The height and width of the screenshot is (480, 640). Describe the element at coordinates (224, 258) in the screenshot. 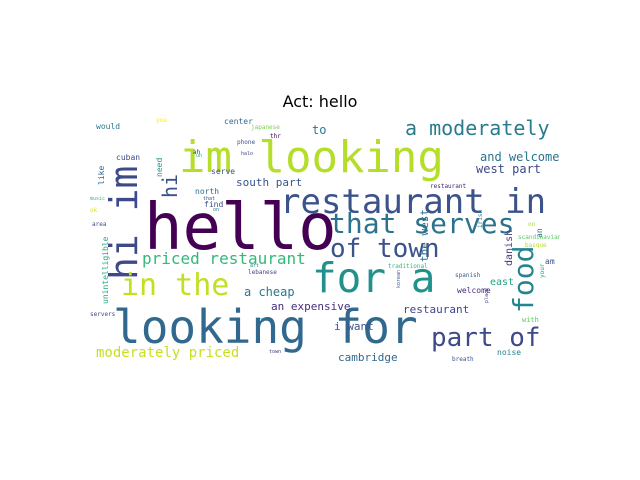

I see `cloud-word: priced restaurant` at that location.